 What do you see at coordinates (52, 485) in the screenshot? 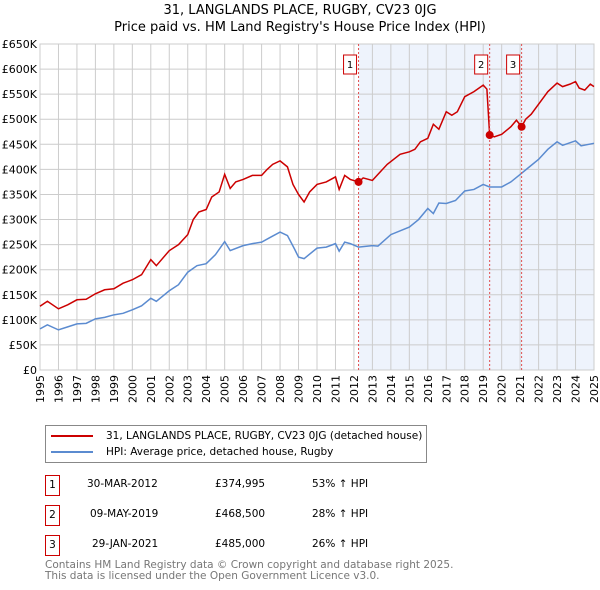
I see `sale-marker-box: 1` at bounding box center [52, 485].